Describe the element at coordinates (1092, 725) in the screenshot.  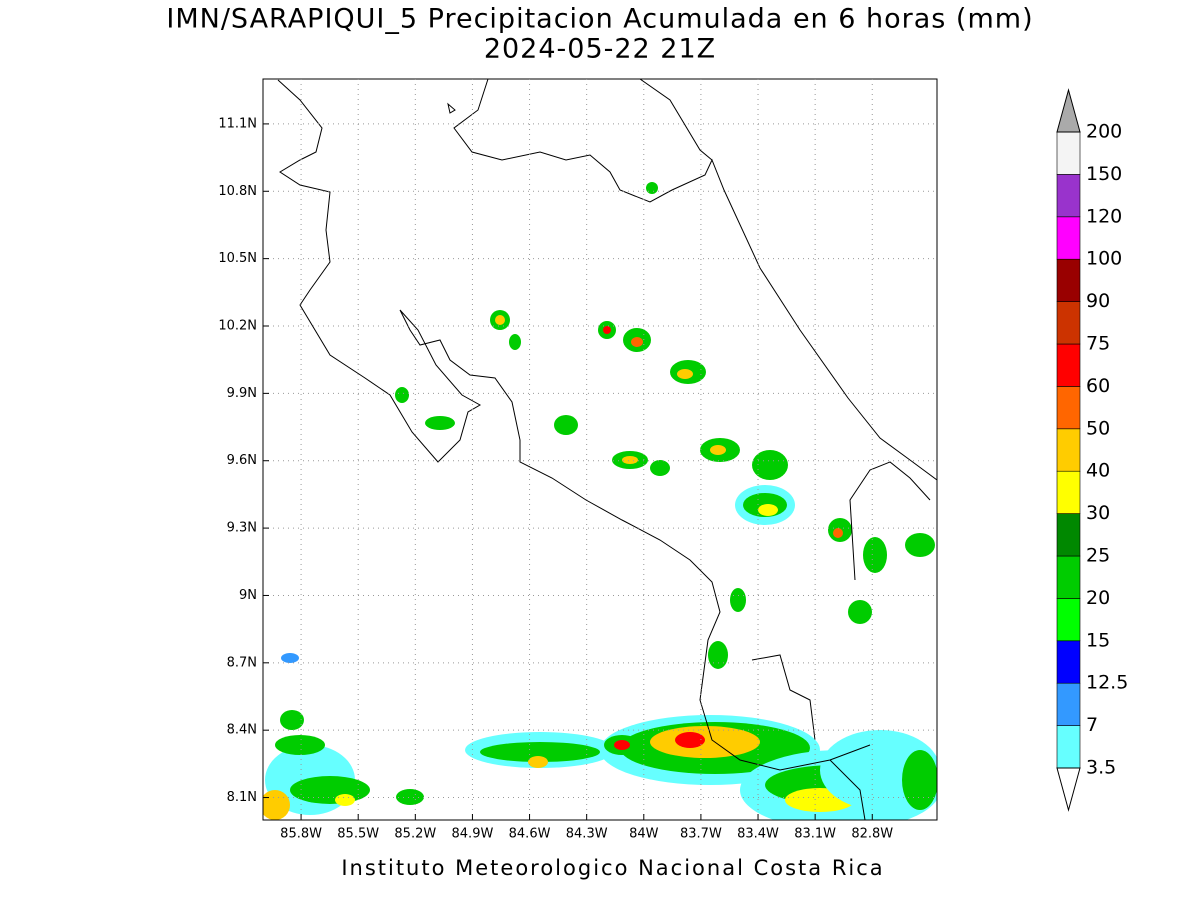
I see `colorbar-label: 7` at that location.